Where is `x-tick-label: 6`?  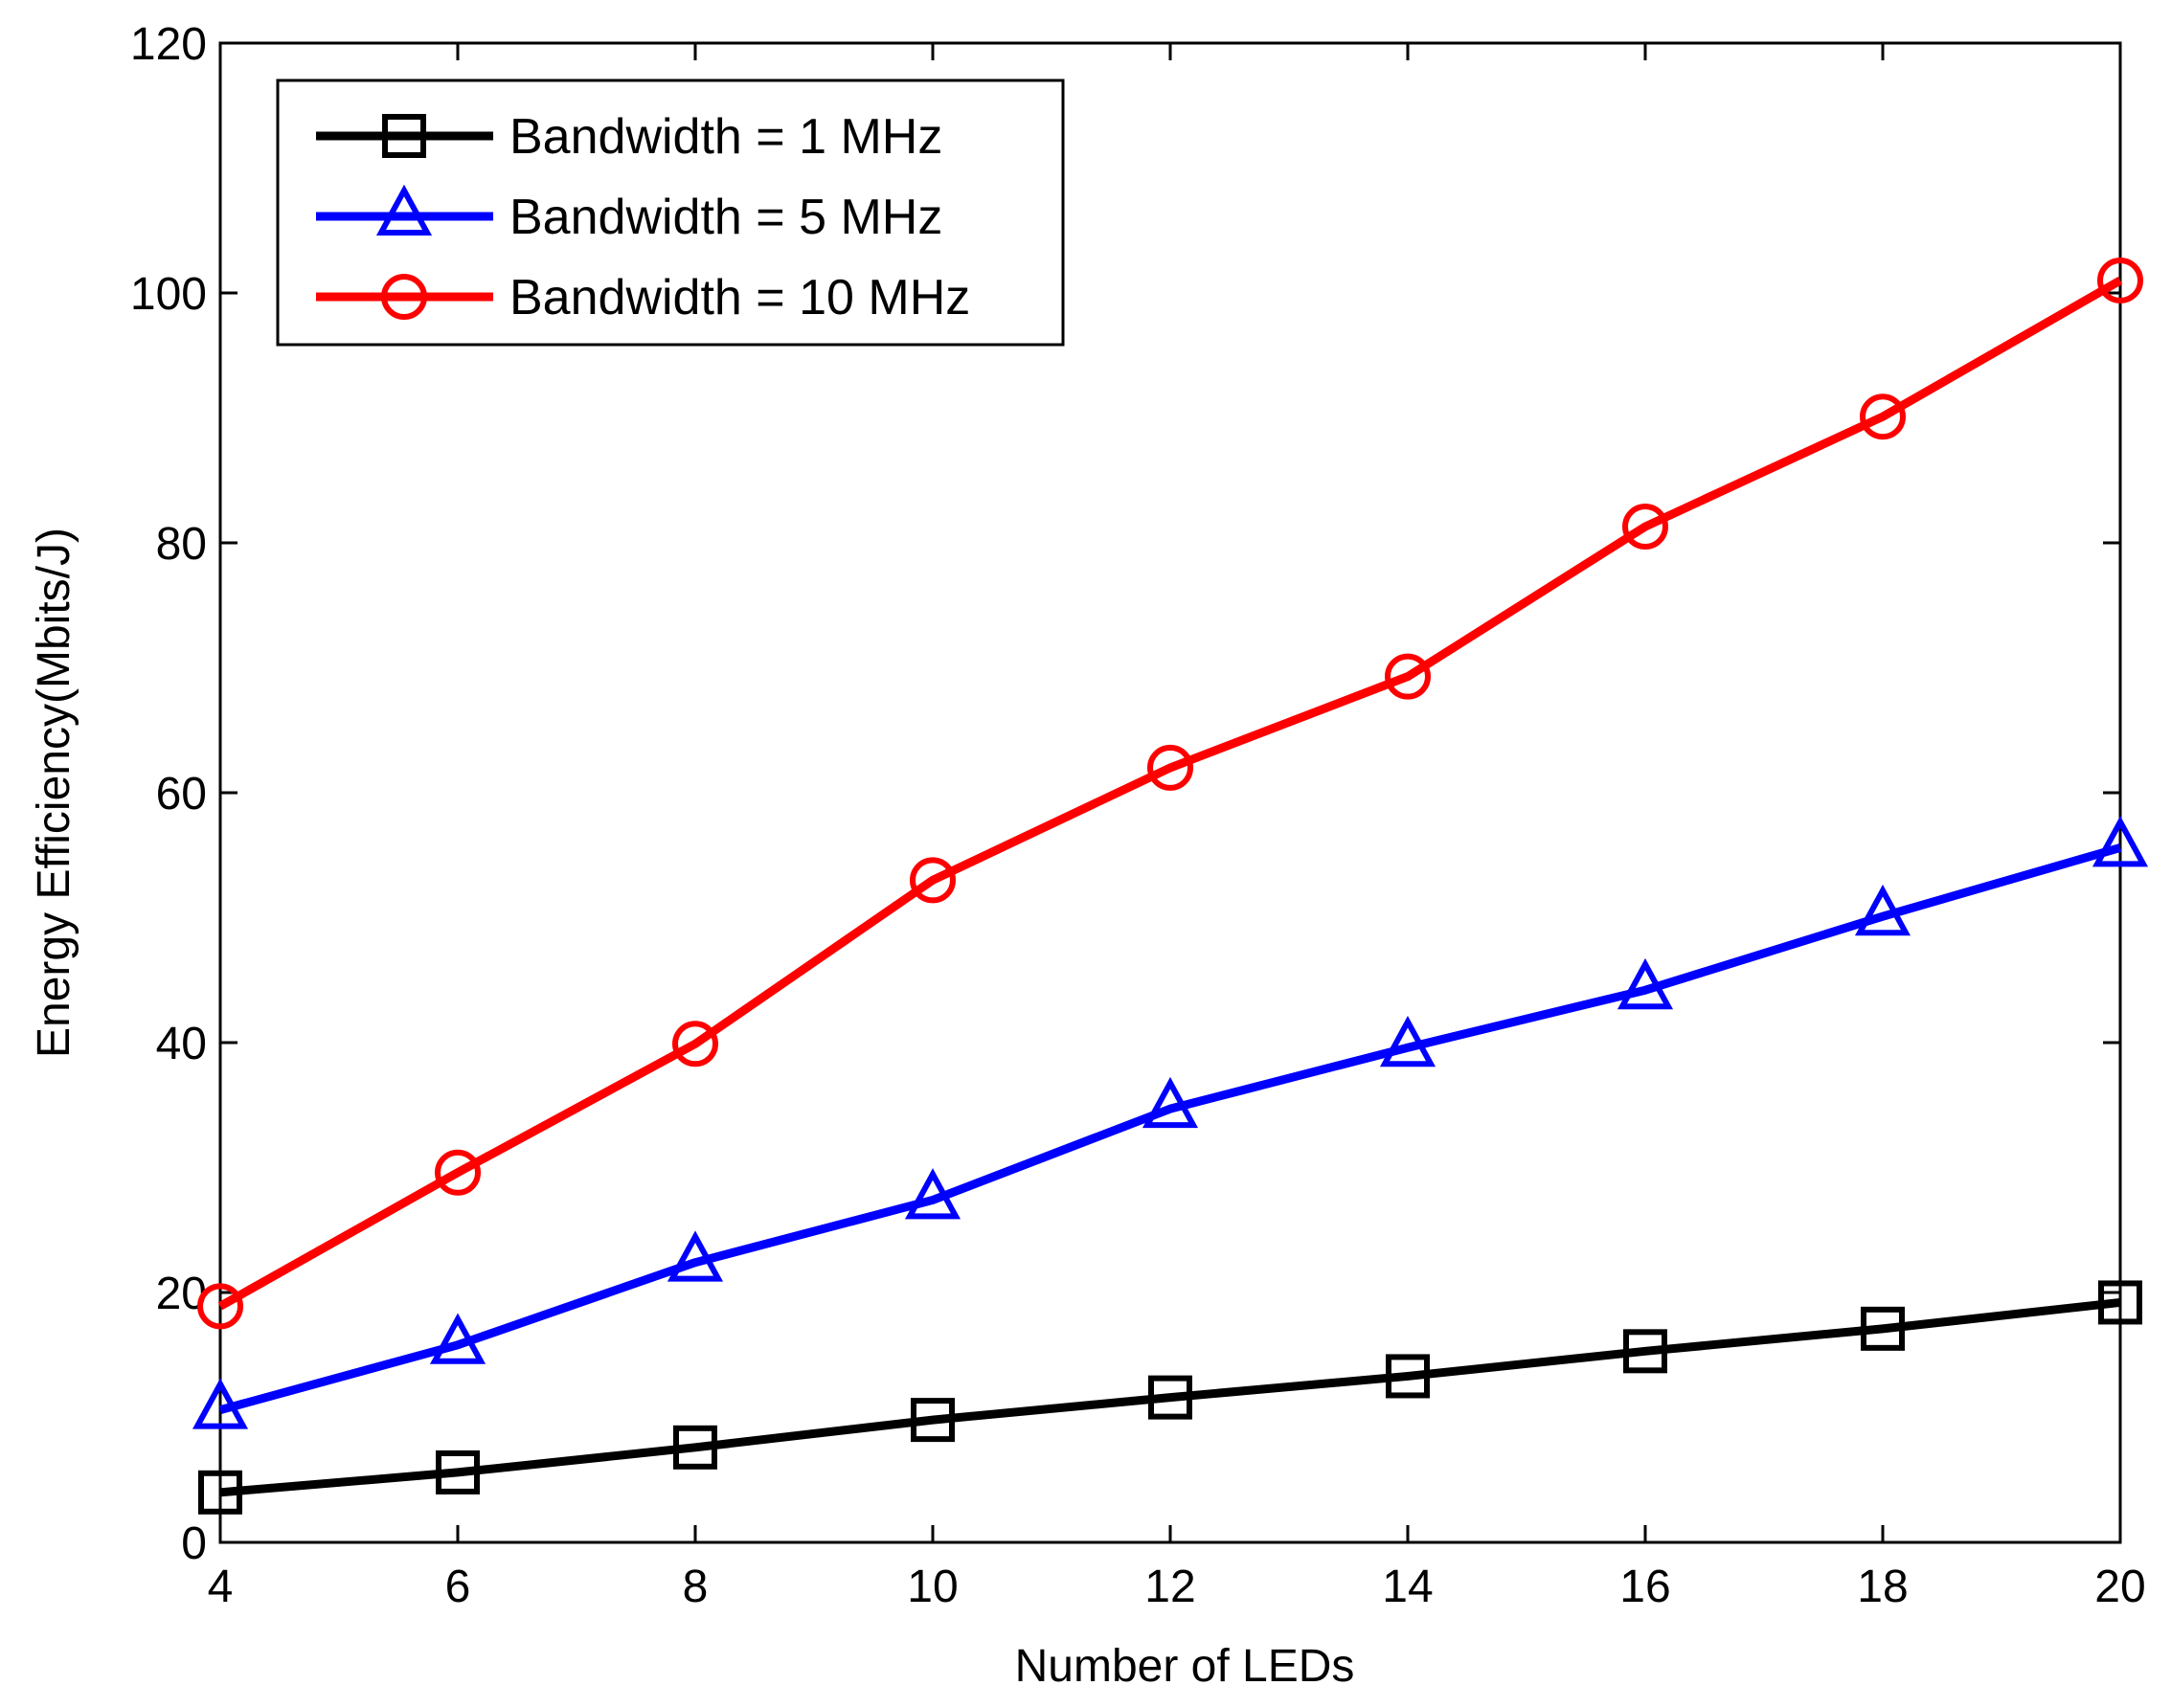
x-tick-label: 6 is located at coordinates (458, 1587).